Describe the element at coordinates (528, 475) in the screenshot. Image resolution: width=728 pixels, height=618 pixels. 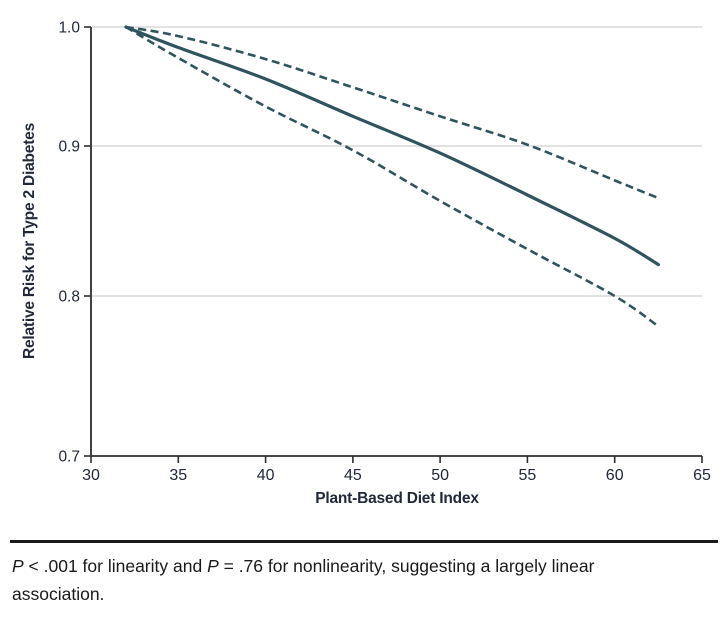
I see `x-tick-label: 55` at that location.